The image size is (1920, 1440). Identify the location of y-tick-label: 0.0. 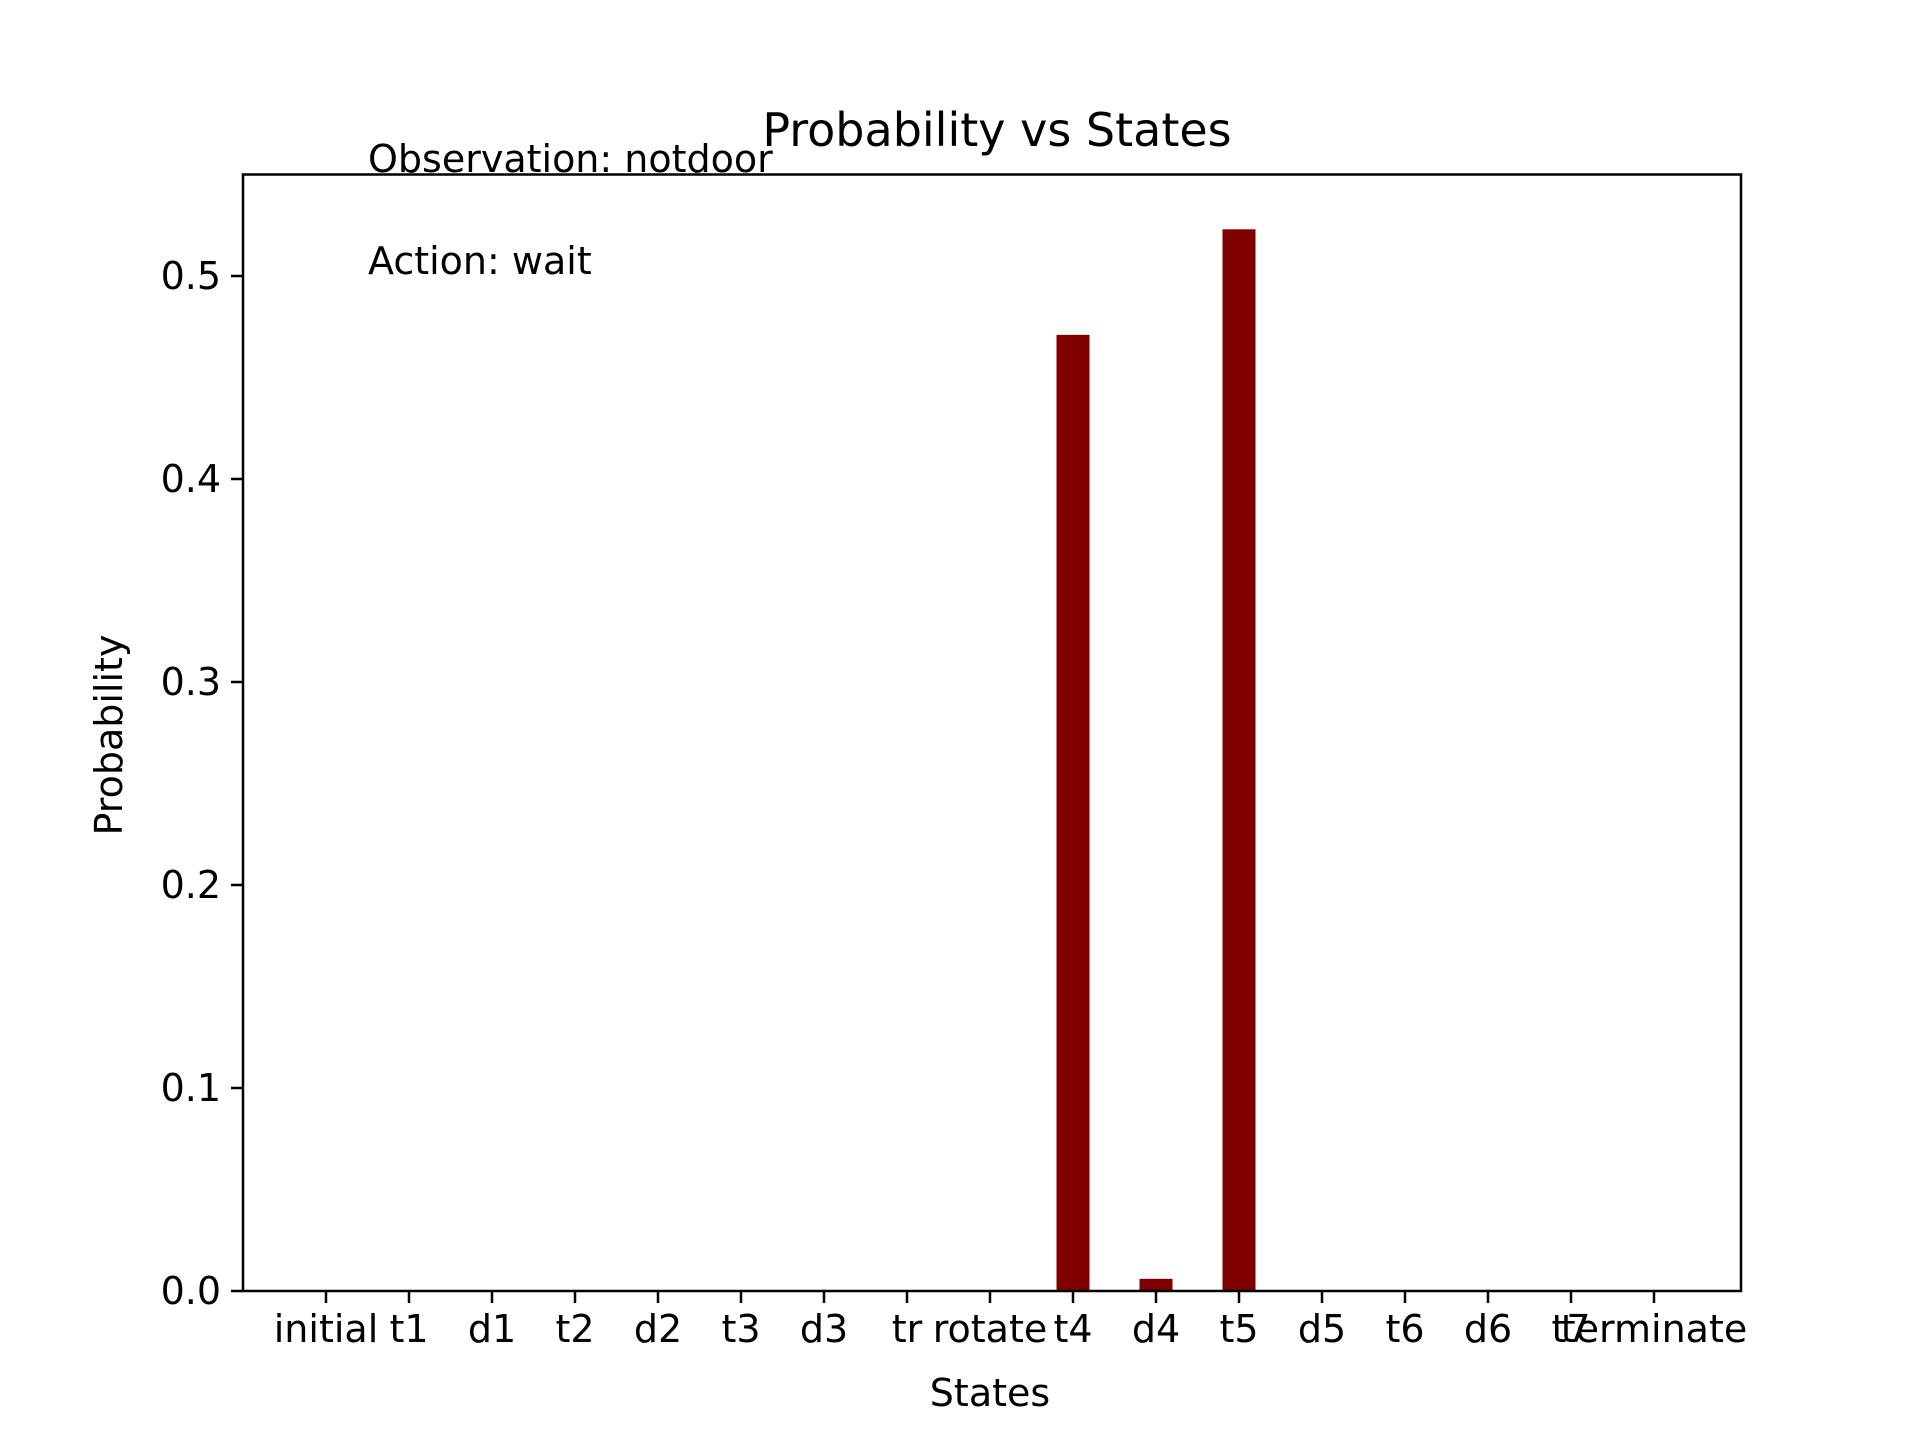
(191, 1291).